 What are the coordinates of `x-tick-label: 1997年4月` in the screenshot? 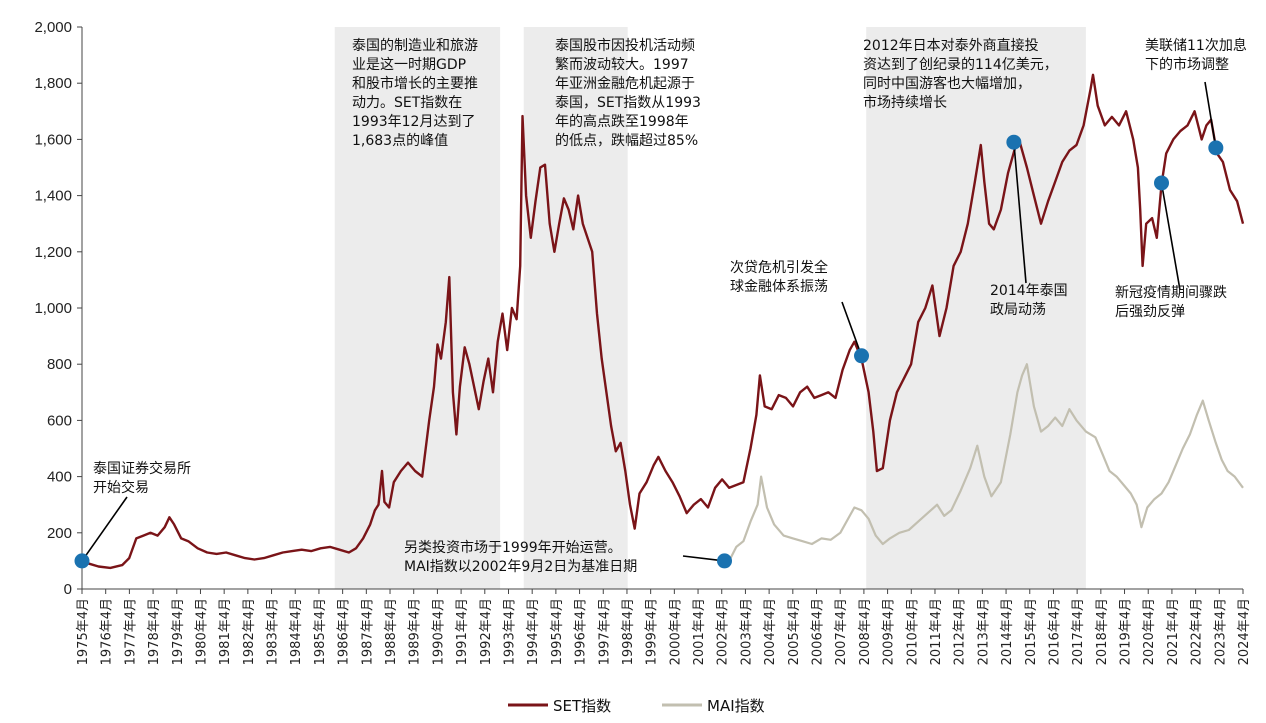 It's located at (604, 631).